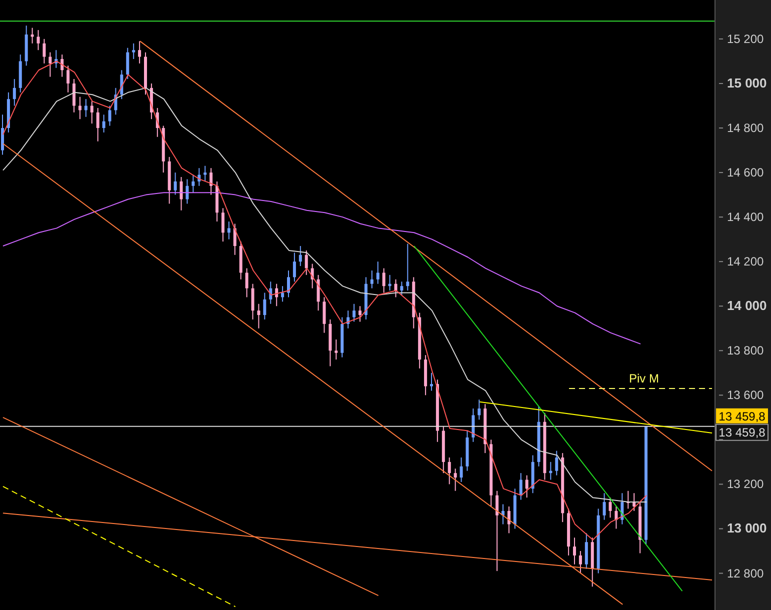 The image size is (771, 610). I want to click on y-tick-label: 14 800, so click(745, 128).